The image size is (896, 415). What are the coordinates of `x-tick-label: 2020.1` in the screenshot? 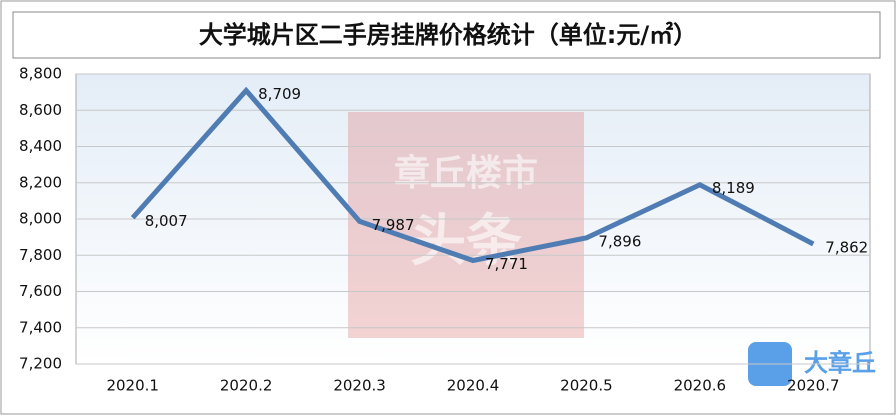 It's located at (132, 386).